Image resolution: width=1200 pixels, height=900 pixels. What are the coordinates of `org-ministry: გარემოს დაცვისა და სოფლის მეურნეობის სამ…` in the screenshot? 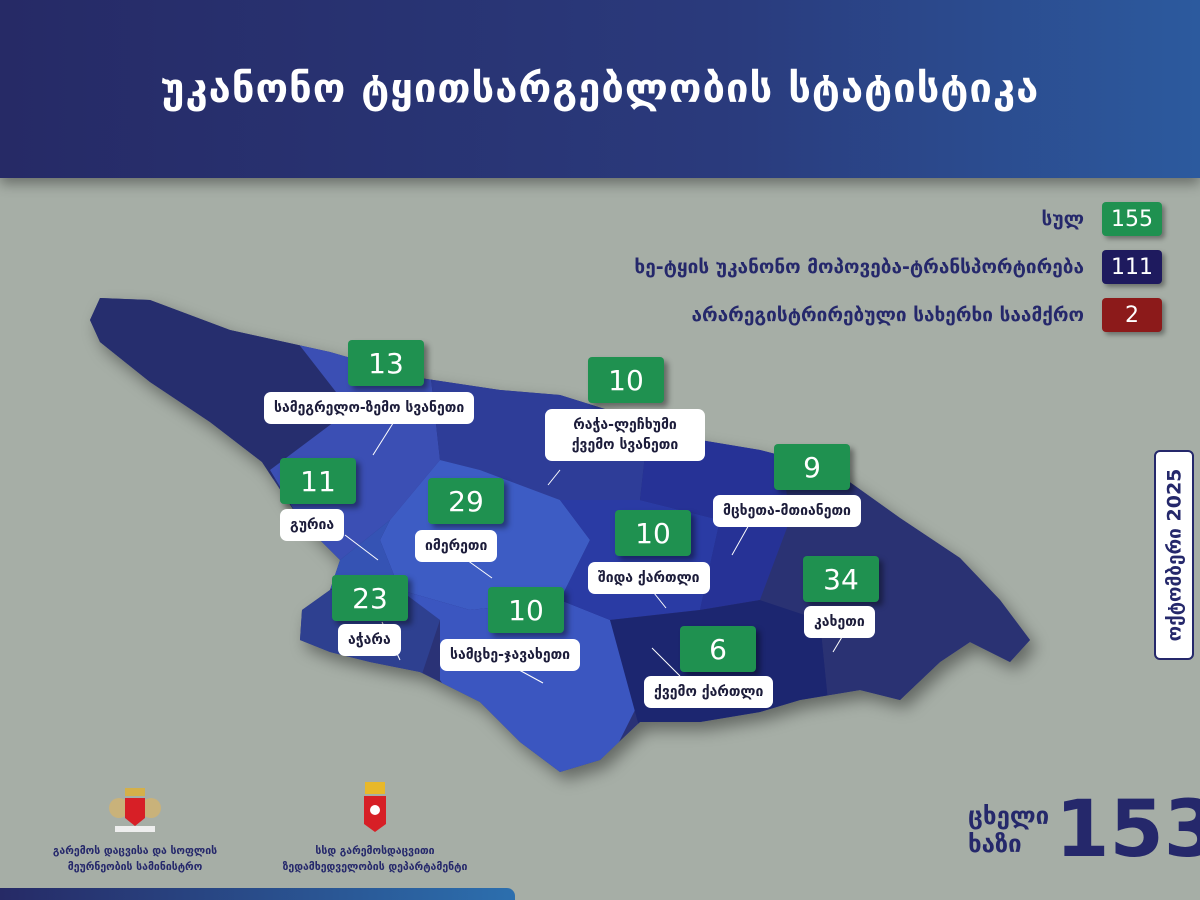 It's located at (135, 826).